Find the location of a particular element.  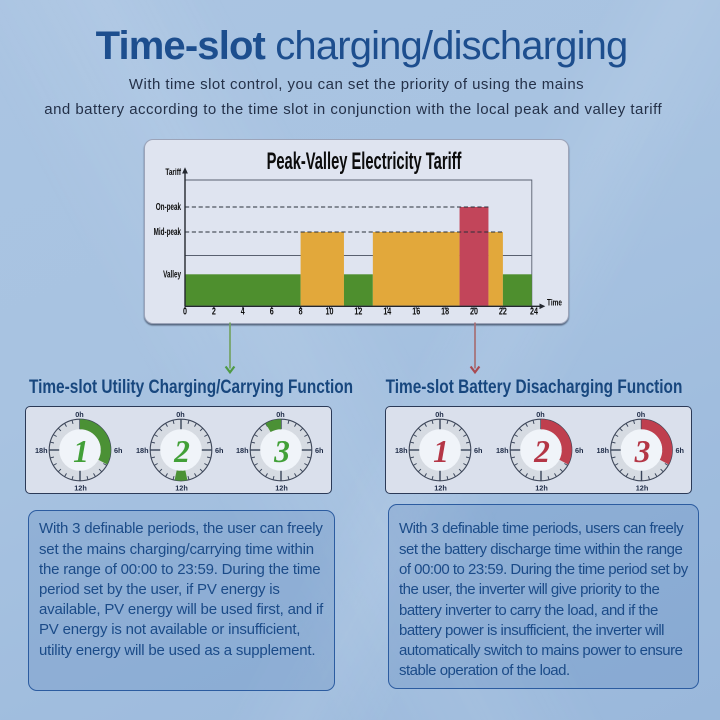

svg-text: 4 is located at coordinates (242, 311).